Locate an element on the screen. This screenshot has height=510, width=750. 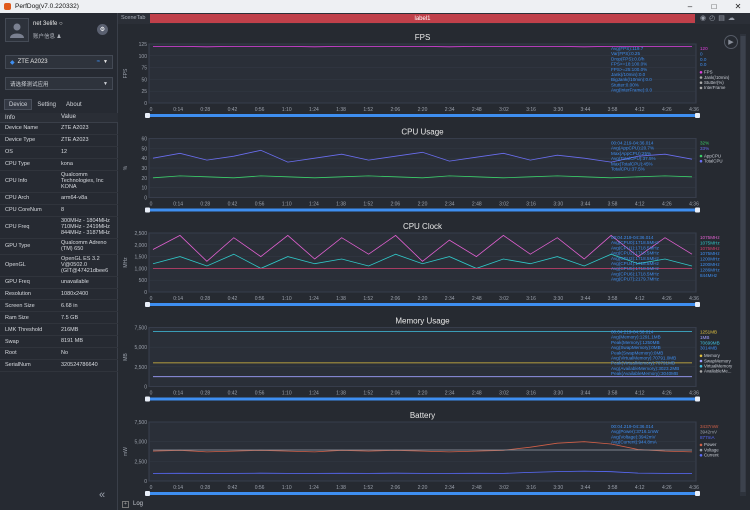
info-key: LMK Threshold is located at coordinates (24, 329).